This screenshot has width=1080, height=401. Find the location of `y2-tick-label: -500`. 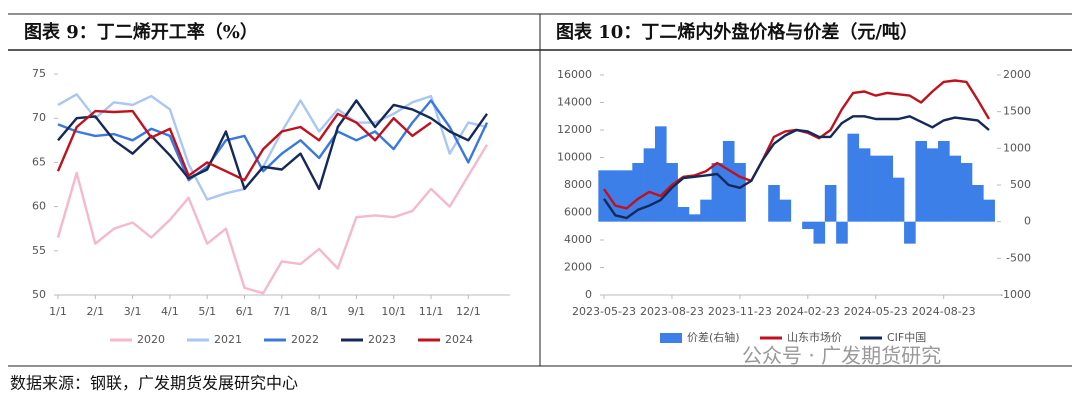

y2-tick-label: -500 is located at coordinates (1018, 257).